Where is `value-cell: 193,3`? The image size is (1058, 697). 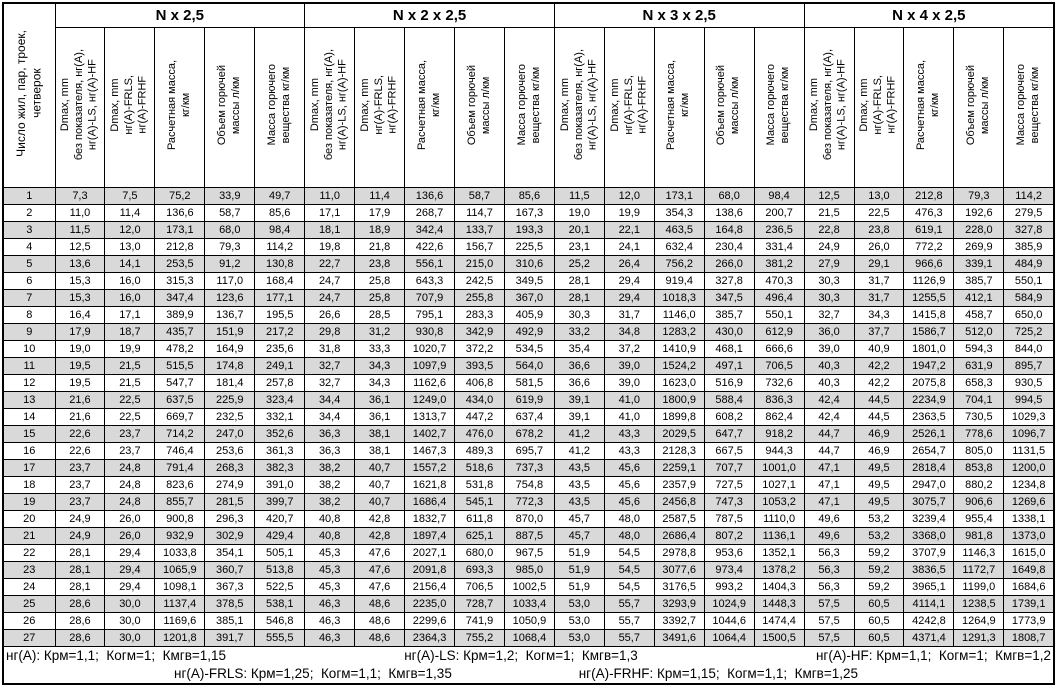 value-cell: 193,3 is located at coordinates (529, 230).